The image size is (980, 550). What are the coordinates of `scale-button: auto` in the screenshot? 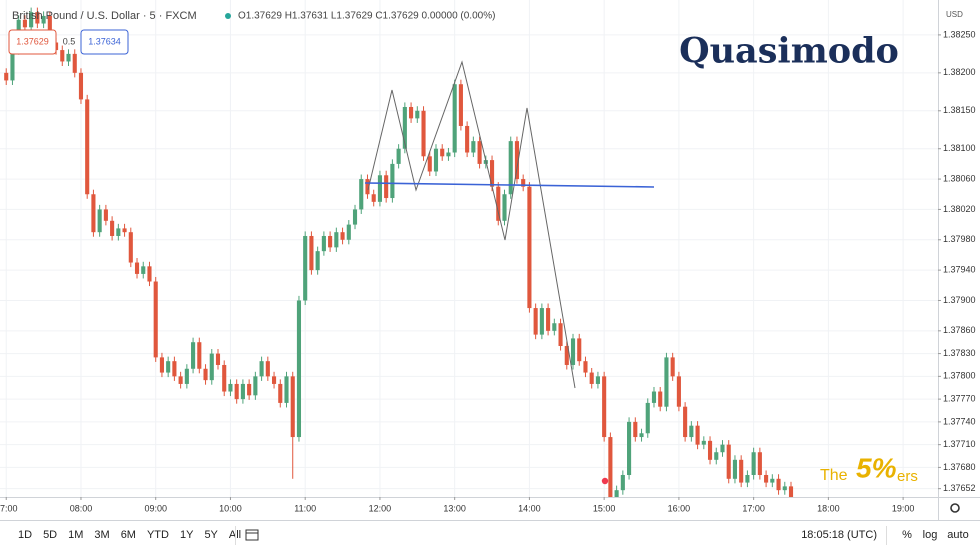 It's located at (957, 535).